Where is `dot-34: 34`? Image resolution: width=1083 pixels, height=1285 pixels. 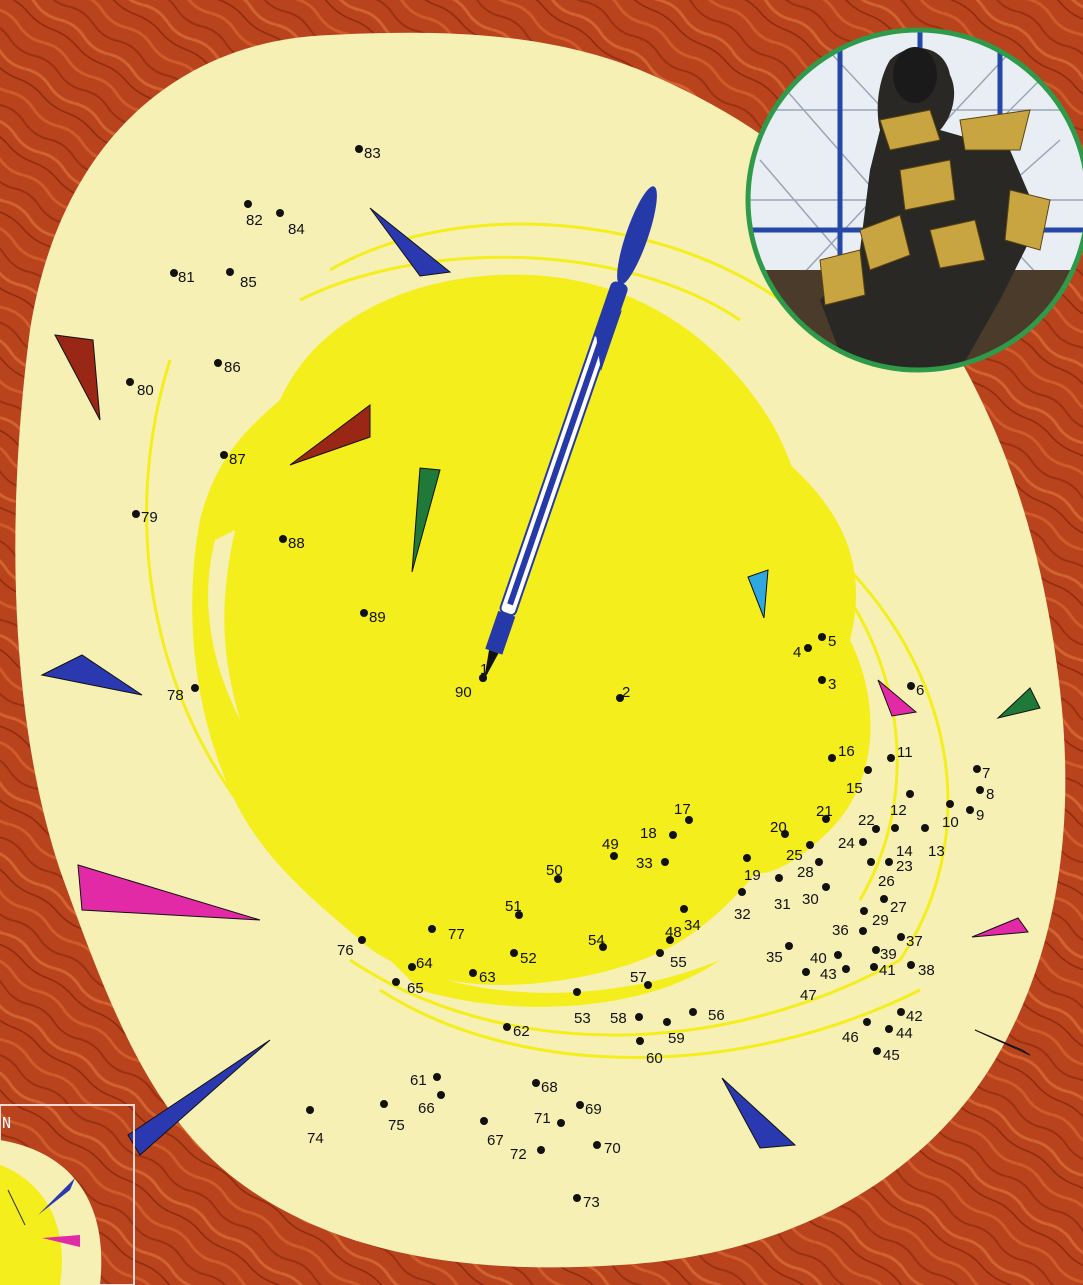
dot-34: 34 is located at coordinates (690, 919).